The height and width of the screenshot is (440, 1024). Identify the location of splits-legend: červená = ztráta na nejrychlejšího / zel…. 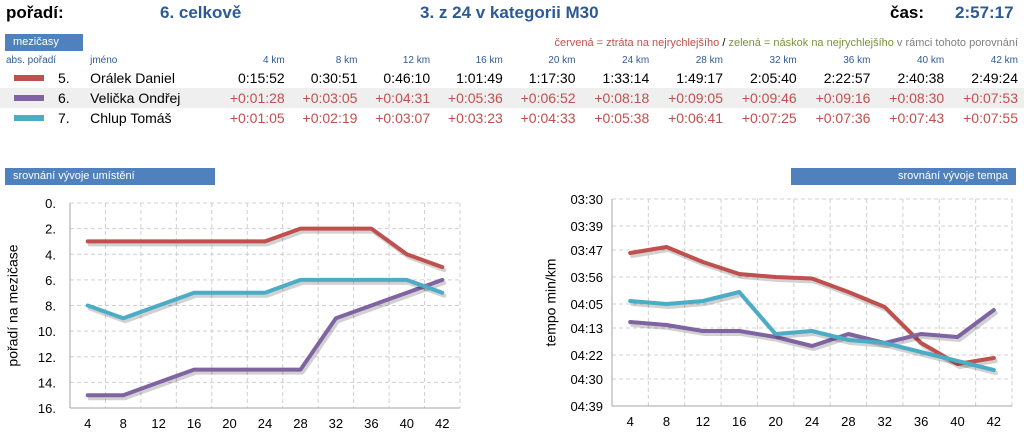
(786, 43).